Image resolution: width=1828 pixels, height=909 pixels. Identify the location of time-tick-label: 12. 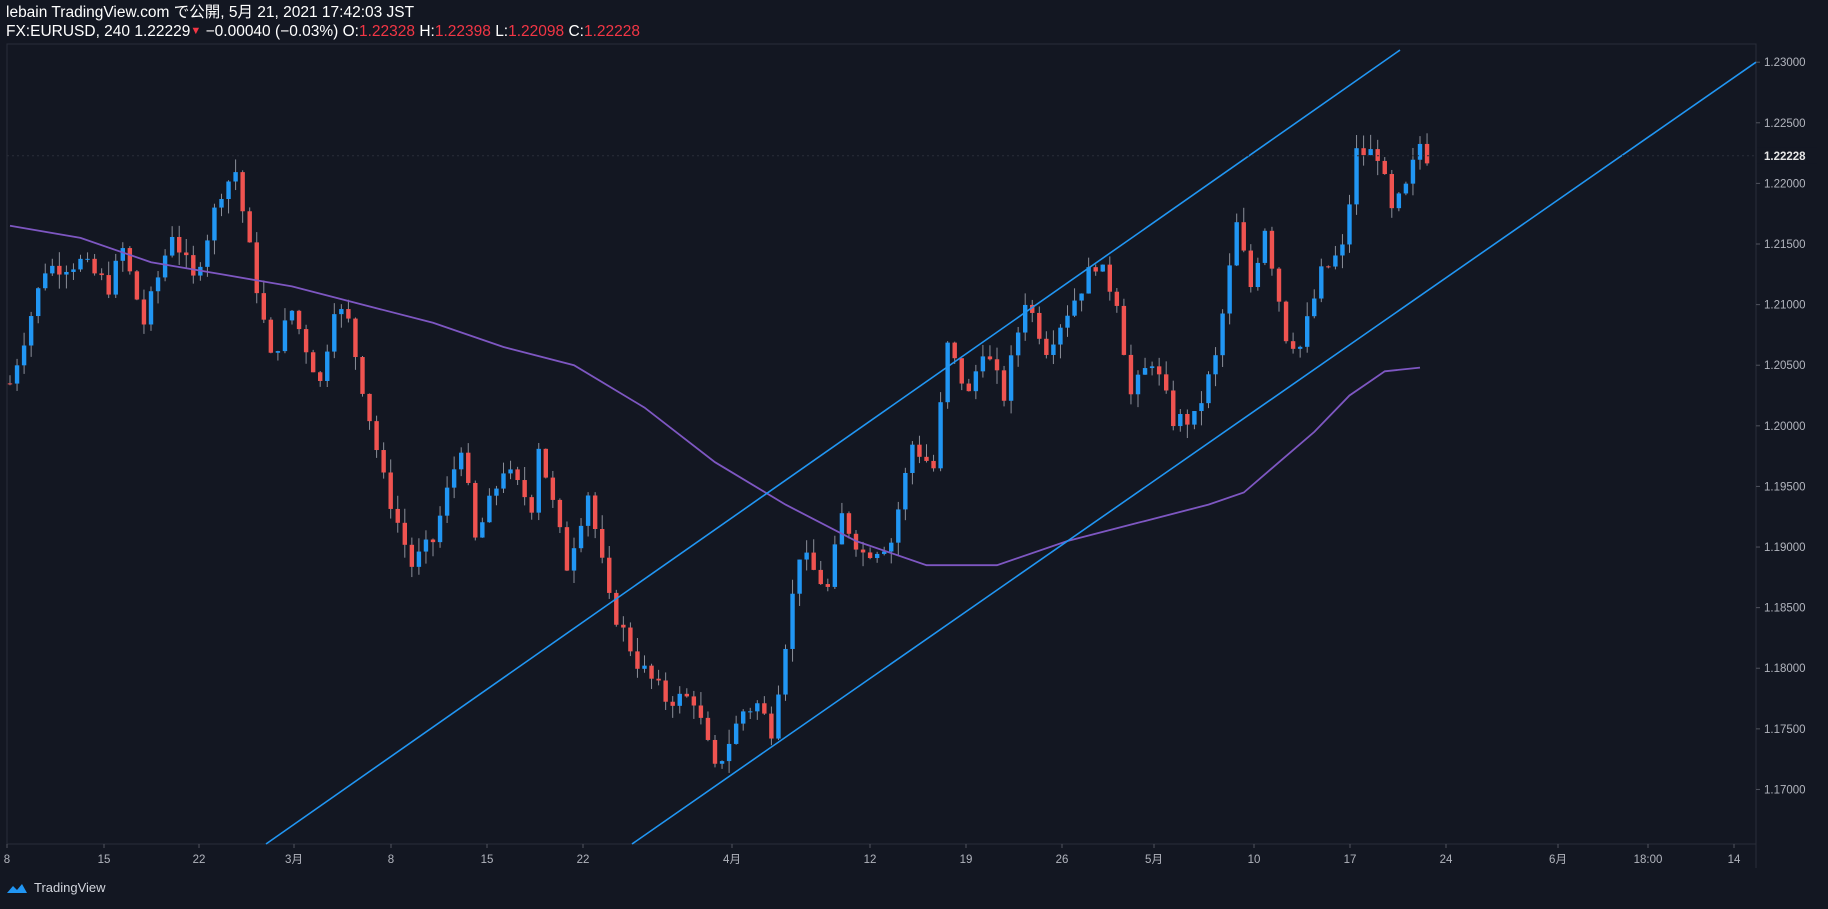
(870, 860).